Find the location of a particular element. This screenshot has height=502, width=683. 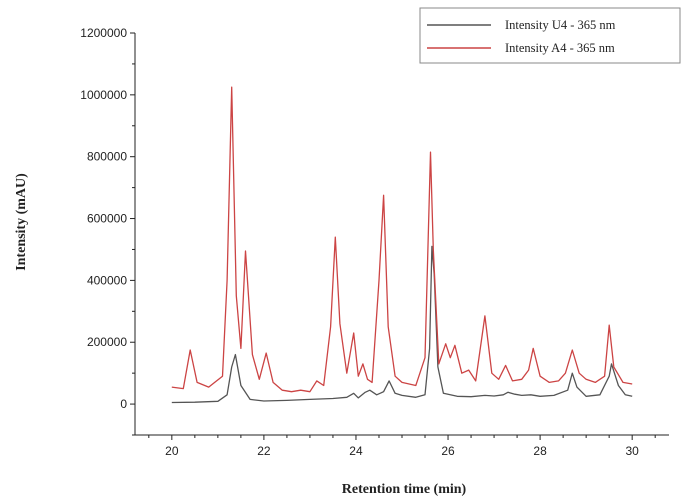

x-tick-label: 26 is located at coordinates (448, 451).